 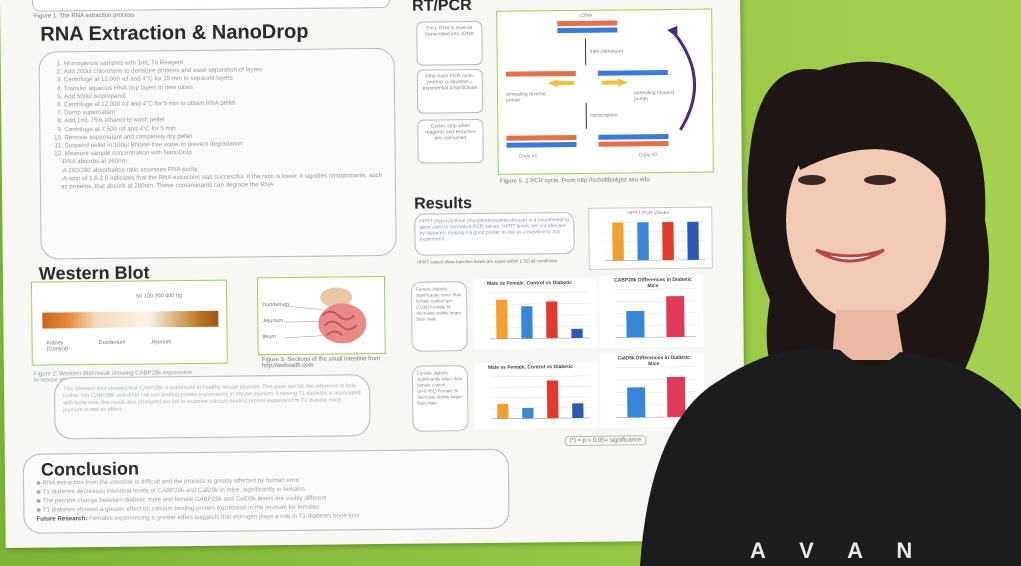 I want to click on pcr-transcription-label: transcription, so click(x=604, y=115).